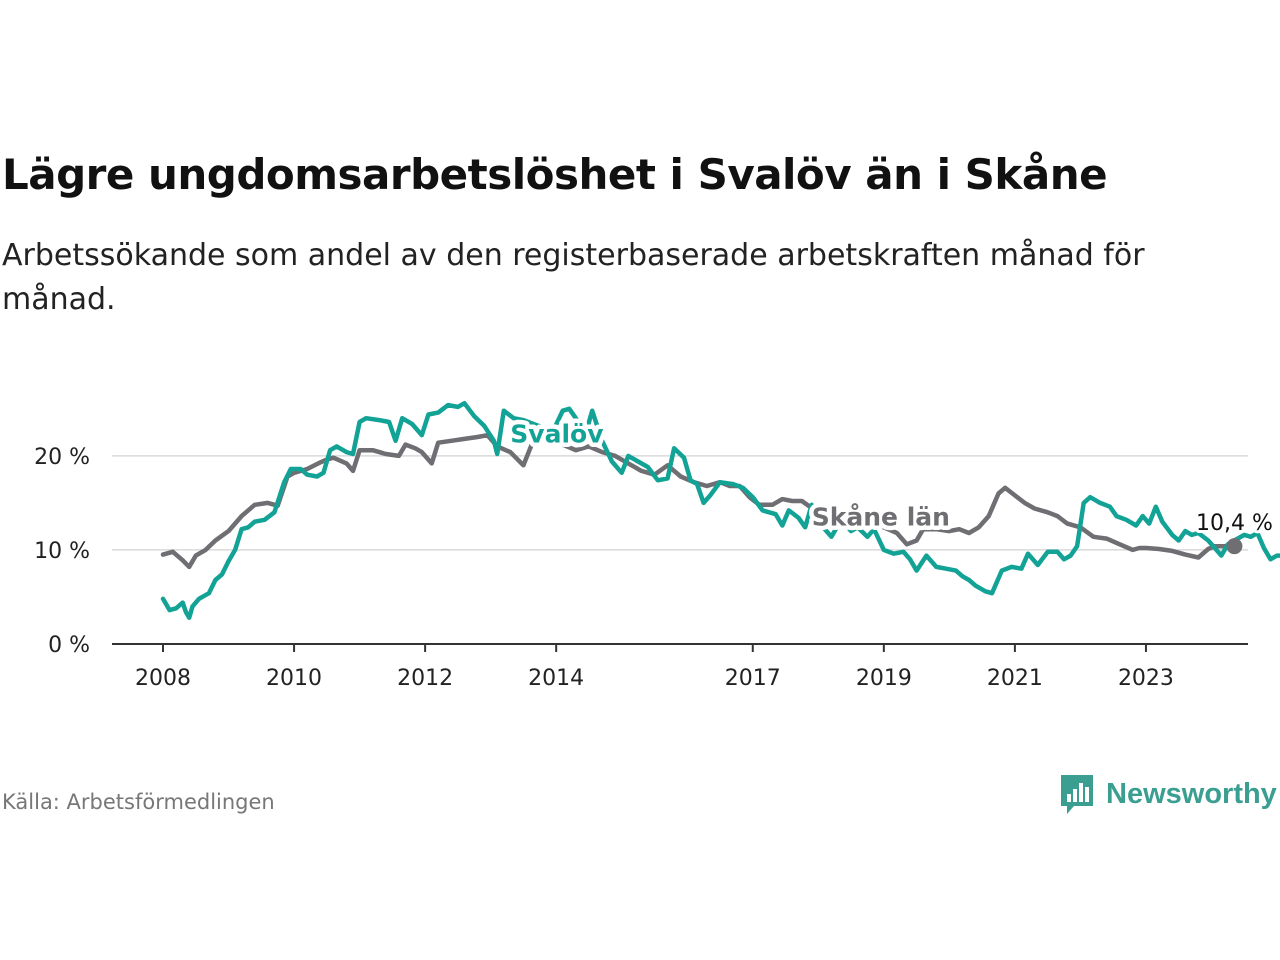 The image size is (1280, 960). What do you see at coordinates (425, 678) in the screenshot?
I see `x-tick-label: 2012` at bounding box center [425, 678].